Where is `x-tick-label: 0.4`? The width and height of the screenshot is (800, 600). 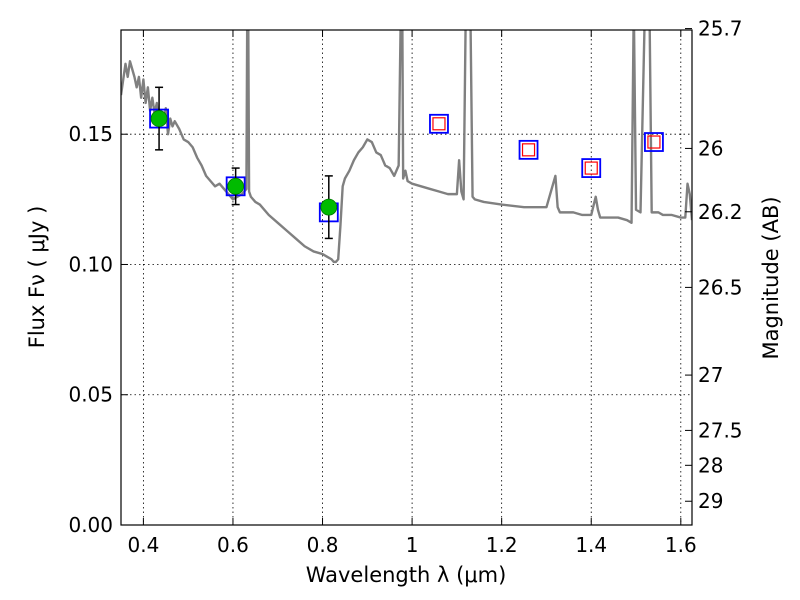
x-tick-label: 0.4 is located at coordinates (143, 545).